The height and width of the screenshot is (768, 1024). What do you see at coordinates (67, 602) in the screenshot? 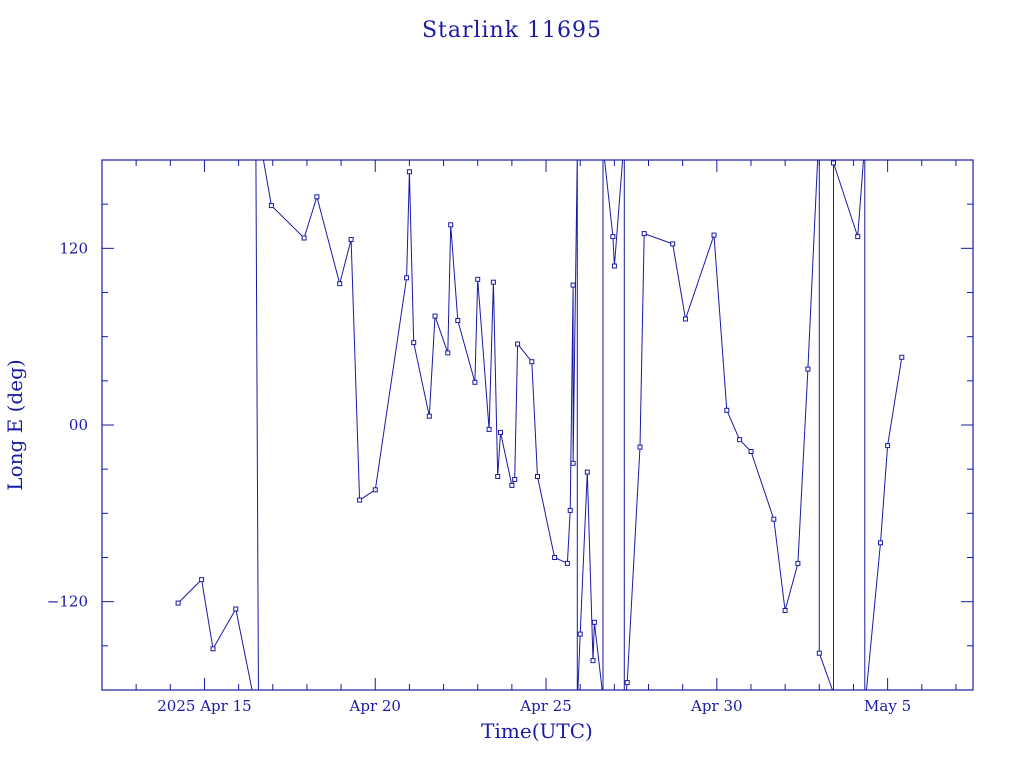
I see `y-tick-label: −120` at bounding box center [67, 602].